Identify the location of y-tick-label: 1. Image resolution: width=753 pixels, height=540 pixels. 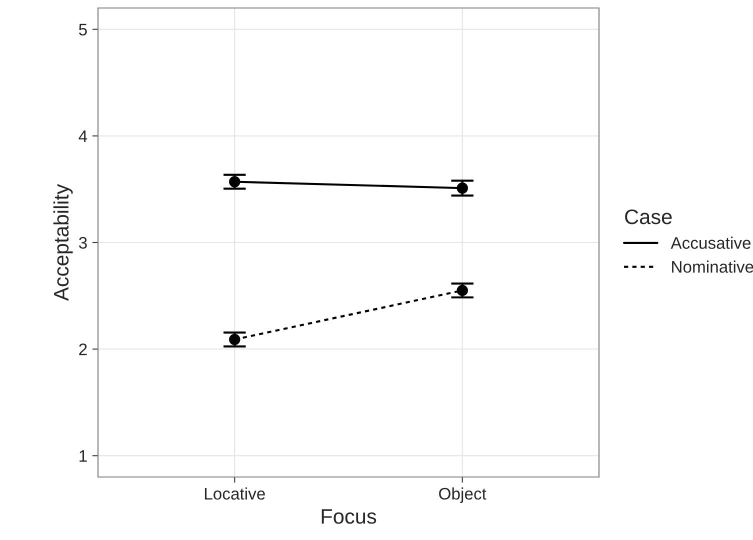
(83, 456).